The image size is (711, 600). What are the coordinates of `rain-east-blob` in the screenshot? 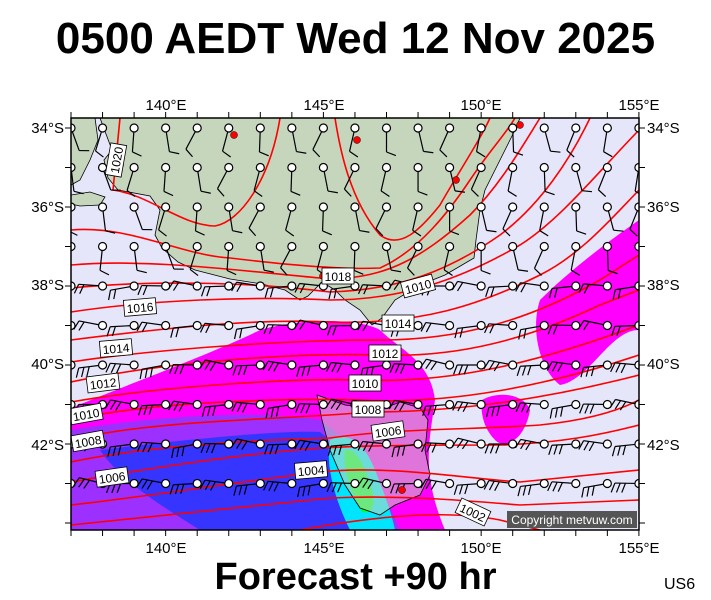 It's located at (587, 302).